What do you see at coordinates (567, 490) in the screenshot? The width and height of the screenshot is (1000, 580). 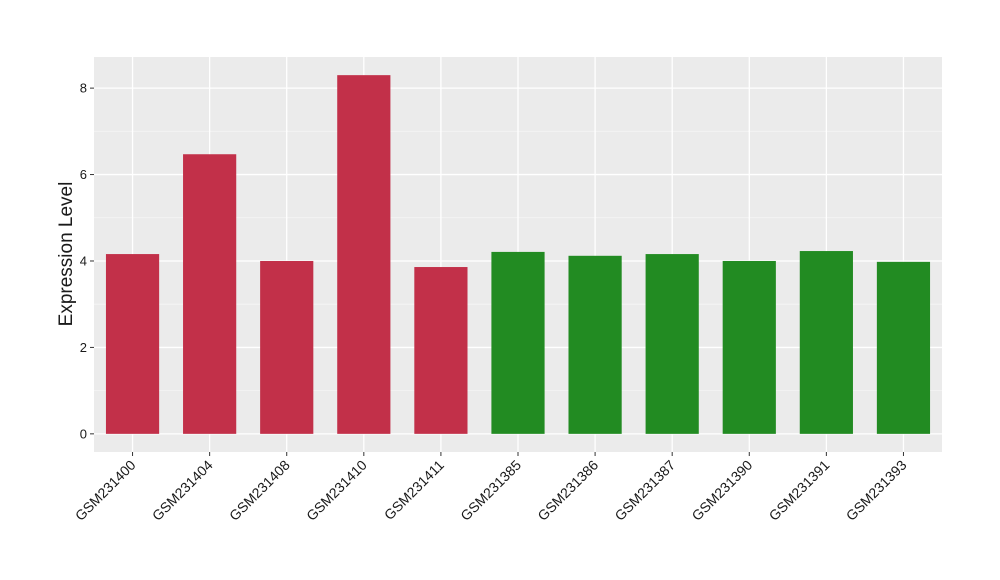 I see `x-tick-label: GSM231386` at bounding box center [567, 490].